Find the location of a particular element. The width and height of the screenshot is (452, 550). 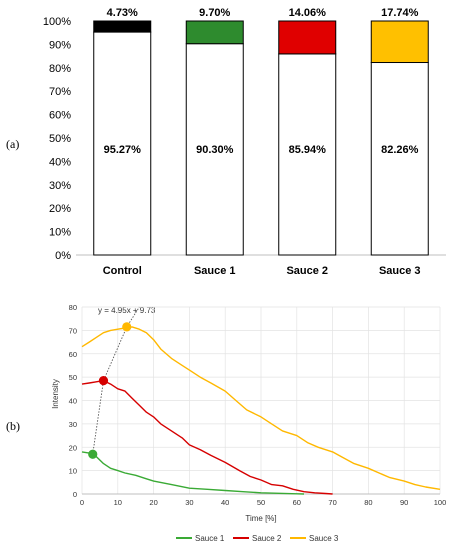

y-tick-label: 80% is located at coordinates (60, 69).